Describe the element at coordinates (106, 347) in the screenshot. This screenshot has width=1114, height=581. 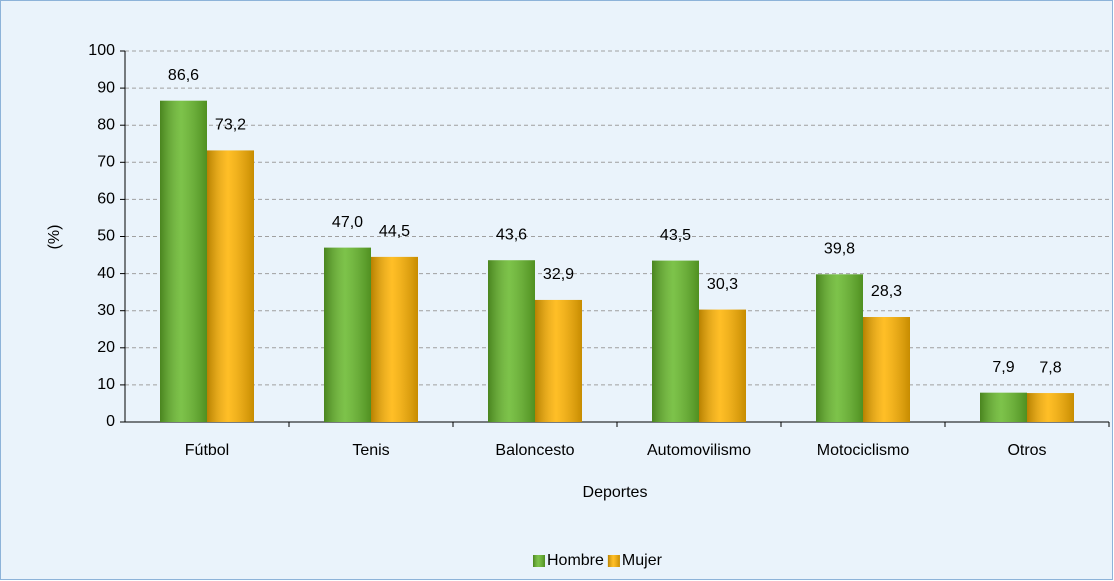
I see `y-tick-label: 20` at that location.